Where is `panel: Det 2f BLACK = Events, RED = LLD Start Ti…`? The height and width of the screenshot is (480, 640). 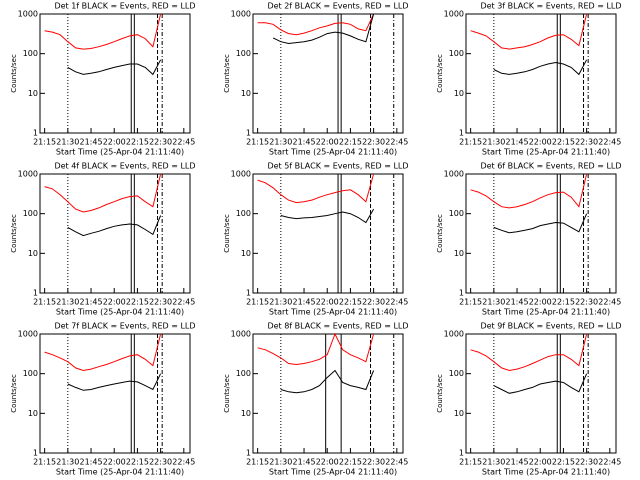
panel: Det 2f BLACK = Events, RED = LLD Start Ti… is located at coordinates (316, 79).